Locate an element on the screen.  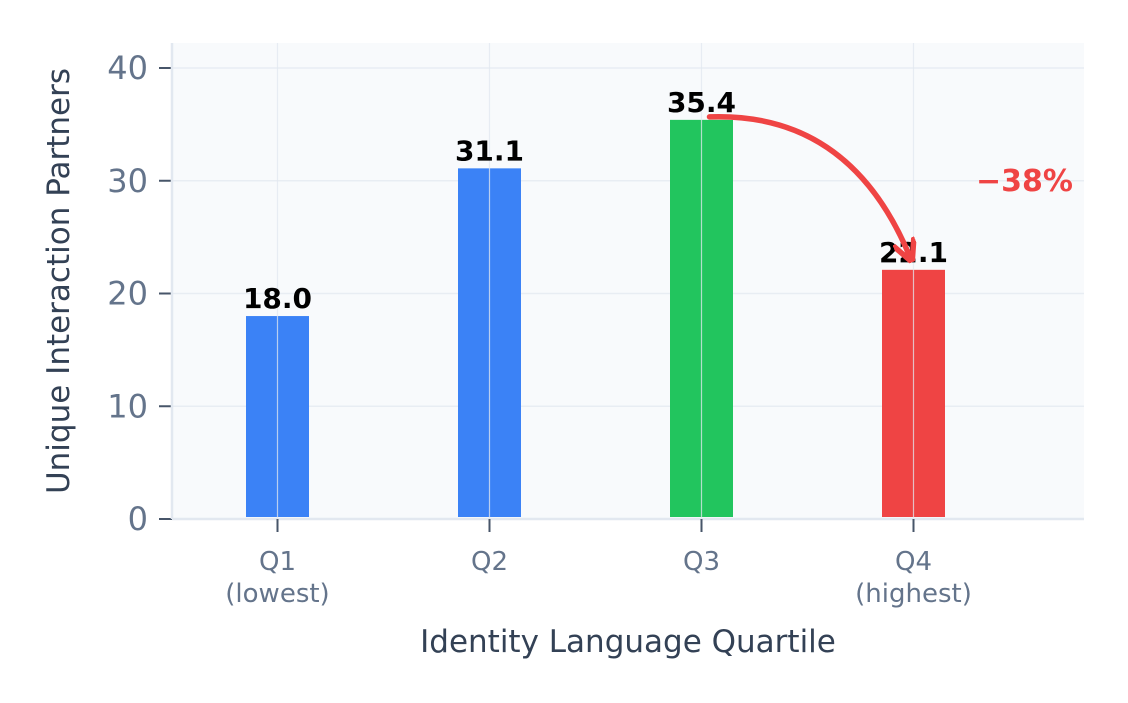
y-tick-label: 10 is located at coordinates (127, 406).